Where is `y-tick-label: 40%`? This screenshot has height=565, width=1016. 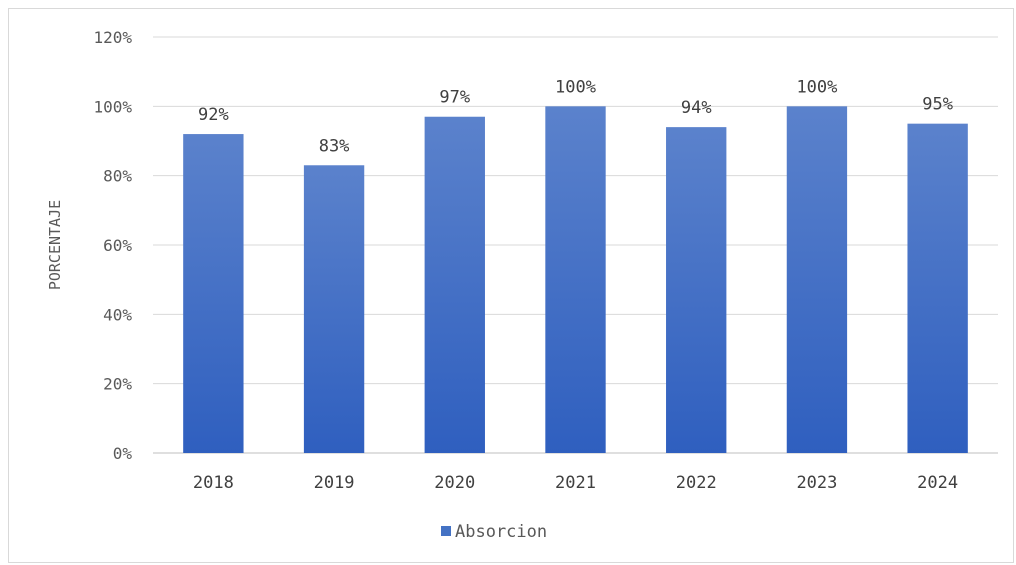 y-tick-label: 40% is located at coordinates (117, 314).